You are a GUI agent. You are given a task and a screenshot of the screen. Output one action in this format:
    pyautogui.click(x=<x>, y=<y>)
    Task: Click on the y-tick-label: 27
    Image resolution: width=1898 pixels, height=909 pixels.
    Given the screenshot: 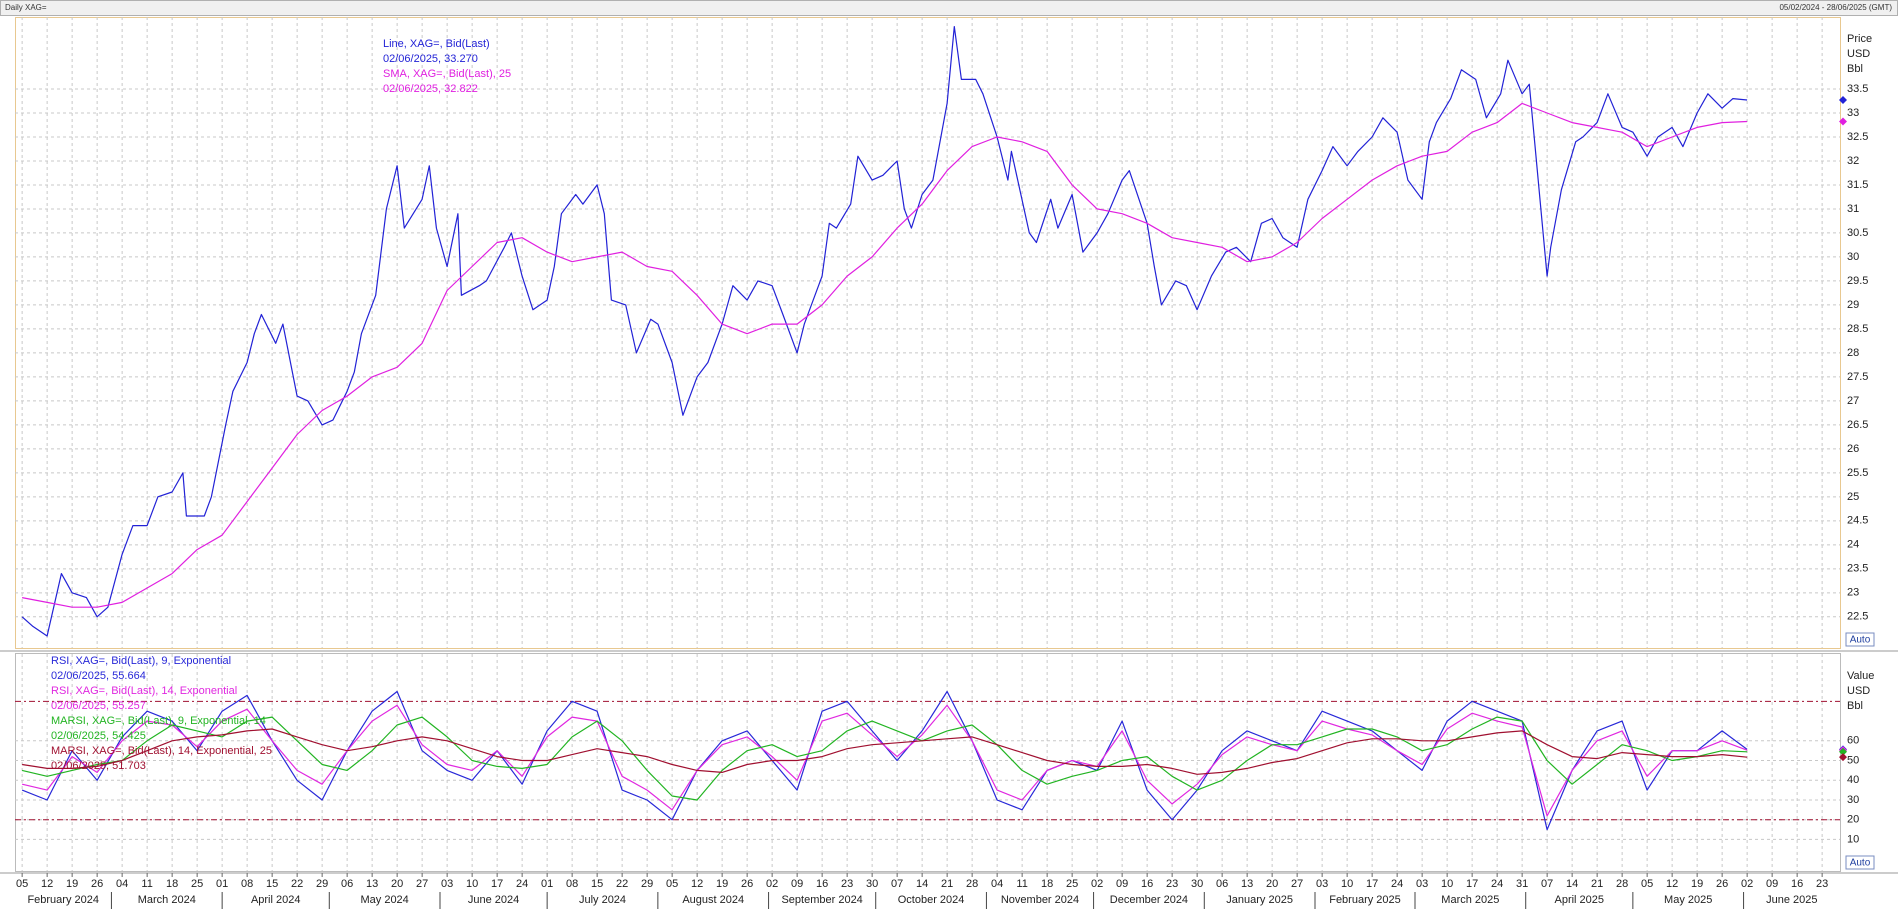 What is the action you would take?
    pyautogui.click(x=1853, y=401)
    